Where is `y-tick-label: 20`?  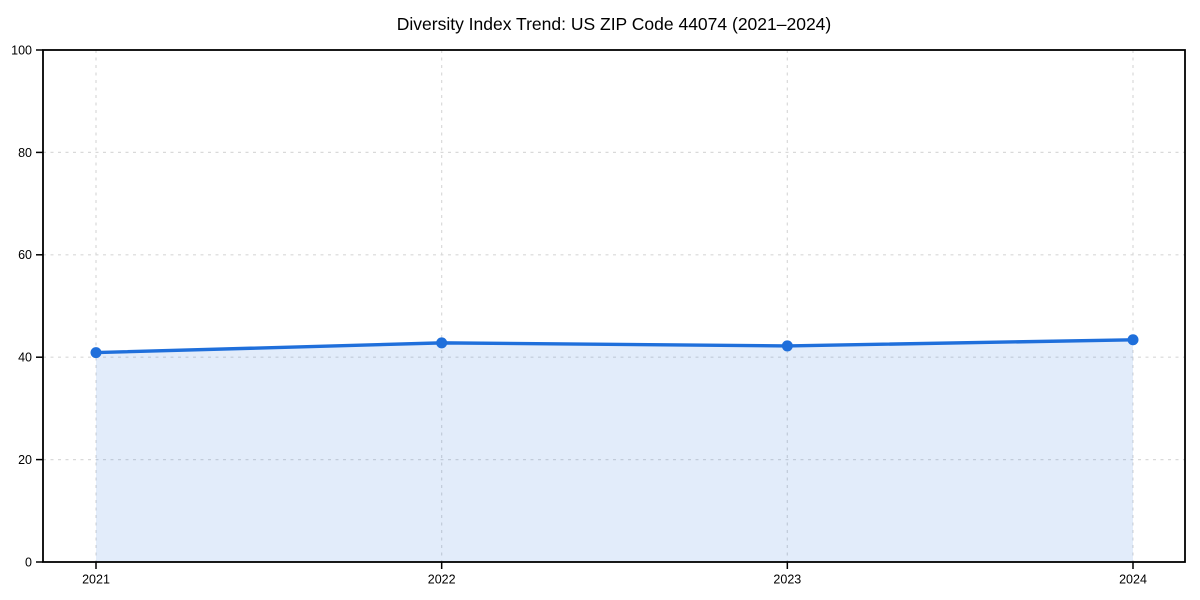 y-tick-label: 20 is located at coordinates (25, 460).